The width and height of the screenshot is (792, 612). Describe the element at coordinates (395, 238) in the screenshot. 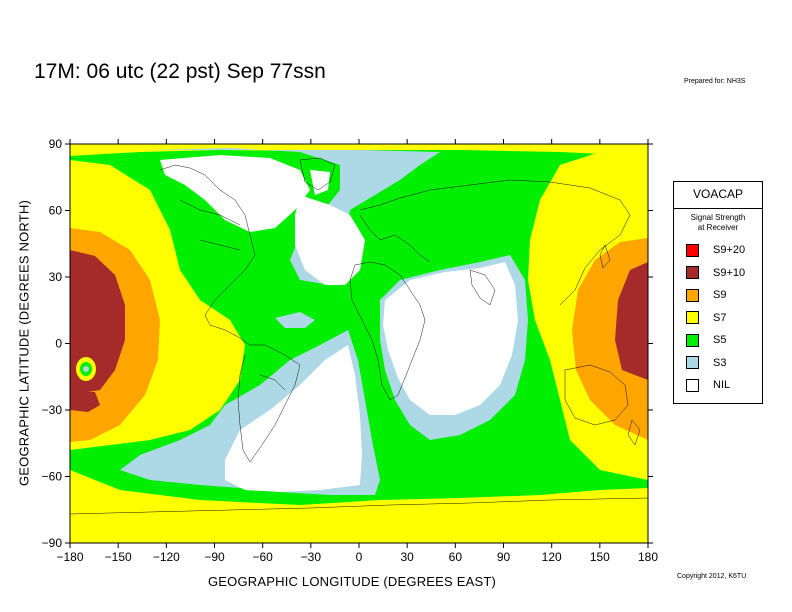

I see `borders-europe` at that location.